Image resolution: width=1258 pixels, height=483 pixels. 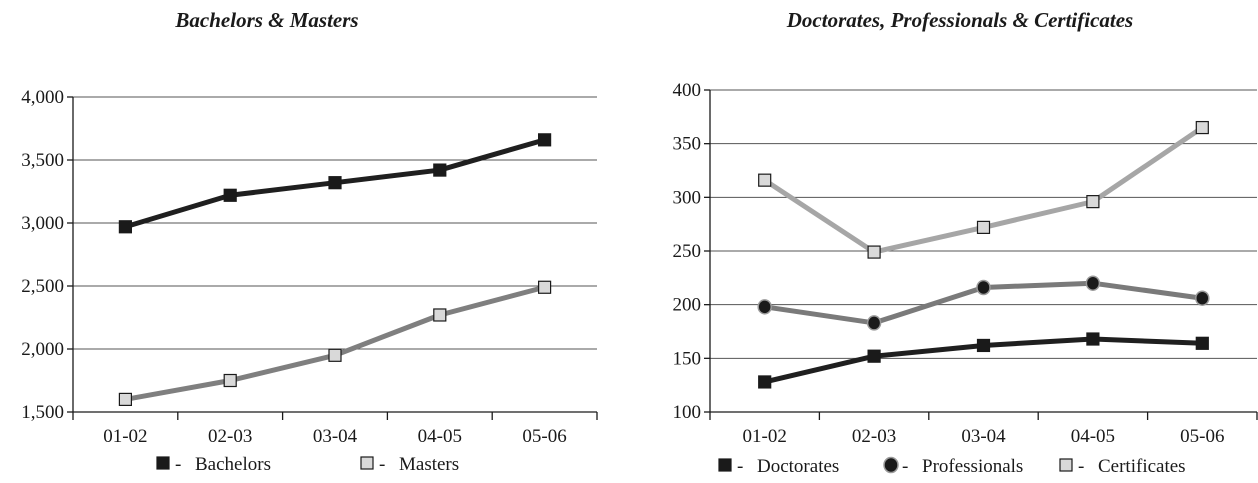 I want to click on legend-item-doctorates: - Doctorates, so click(x=778, y=466).